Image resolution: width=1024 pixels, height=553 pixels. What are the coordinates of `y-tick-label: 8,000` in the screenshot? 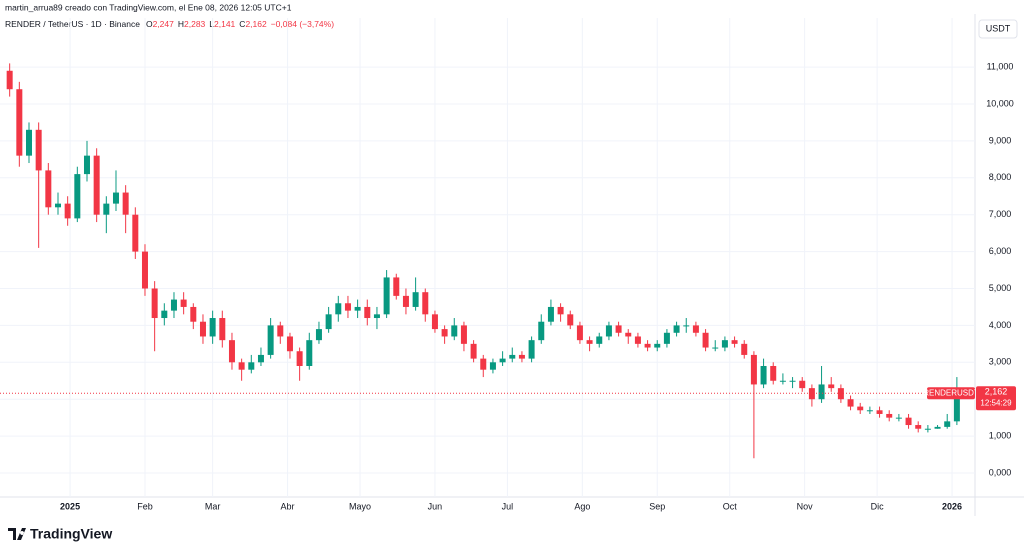 It's located at (1000, 177).